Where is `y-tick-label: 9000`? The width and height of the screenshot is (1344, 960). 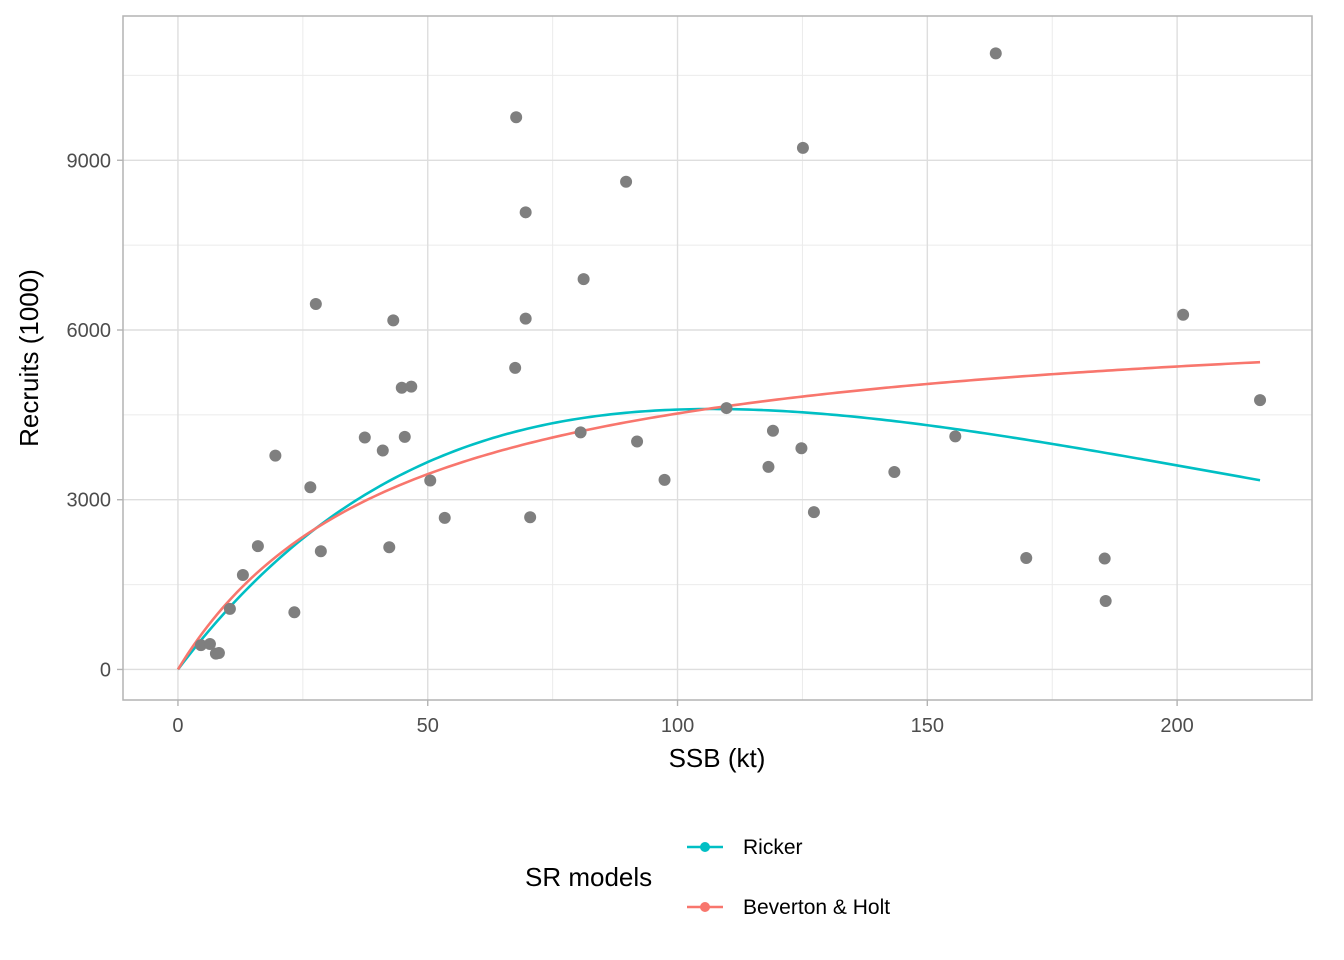 y-tick-label: 9000 is located at coordinates (89, 161).